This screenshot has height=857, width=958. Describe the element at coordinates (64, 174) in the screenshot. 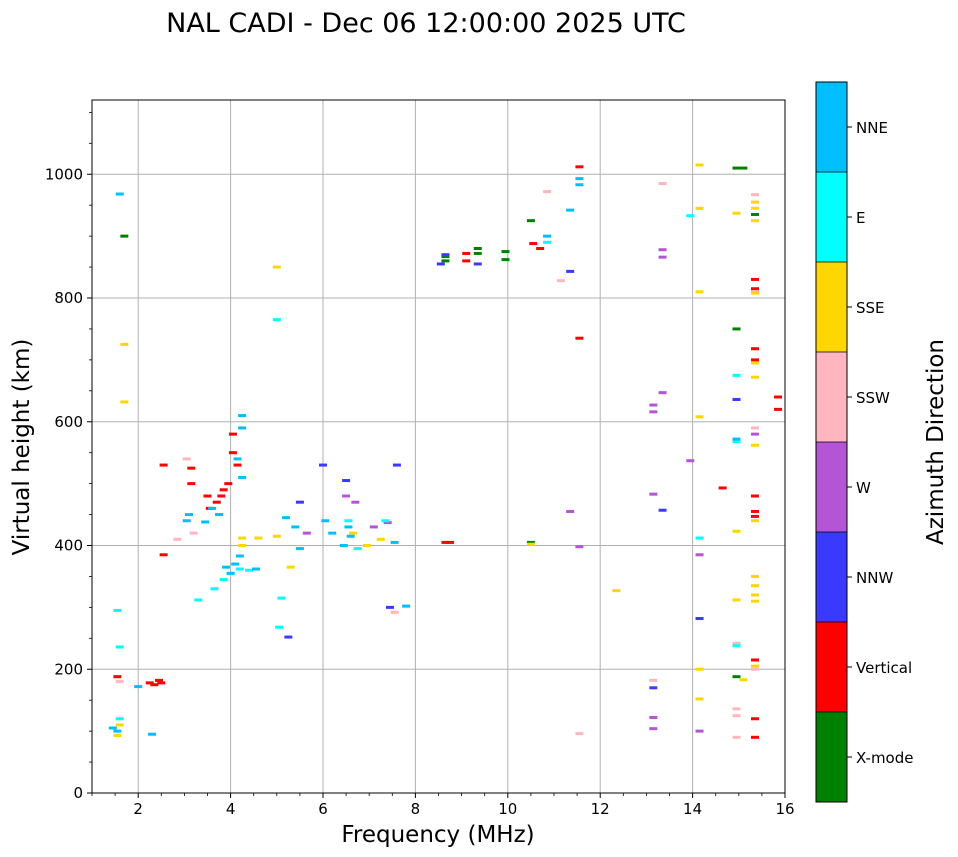

I see `y-tick-label: 1000` at that location.